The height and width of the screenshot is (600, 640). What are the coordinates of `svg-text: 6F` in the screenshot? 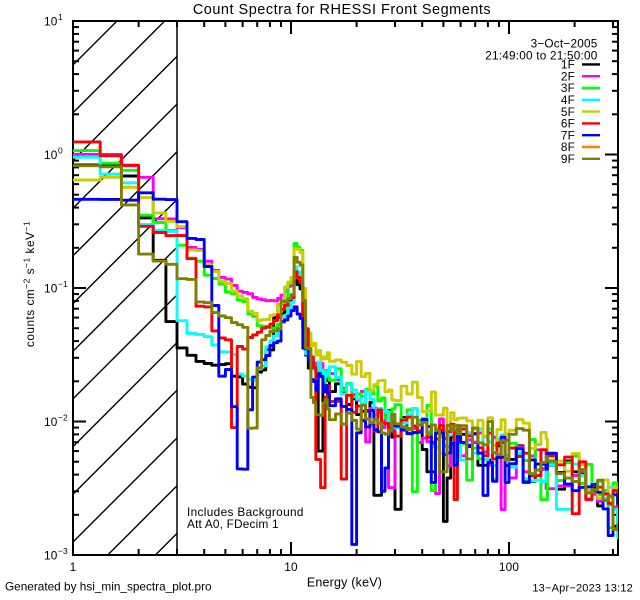 It's located at (568, 124).